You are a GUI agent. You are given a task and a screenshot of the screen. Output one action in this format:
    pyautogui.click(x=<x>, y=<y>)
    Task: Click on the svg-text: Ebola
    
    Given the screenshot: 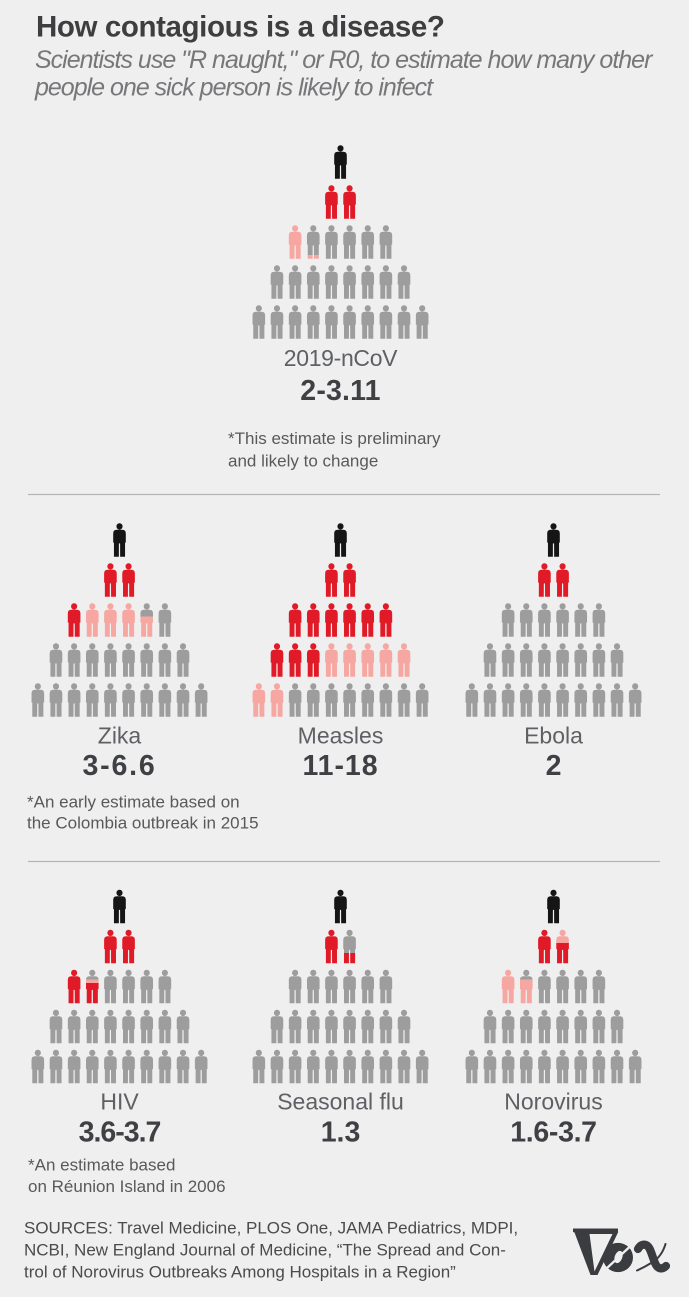 What is the action you would take?
    pyautogui.click(x=553, y=736)
    